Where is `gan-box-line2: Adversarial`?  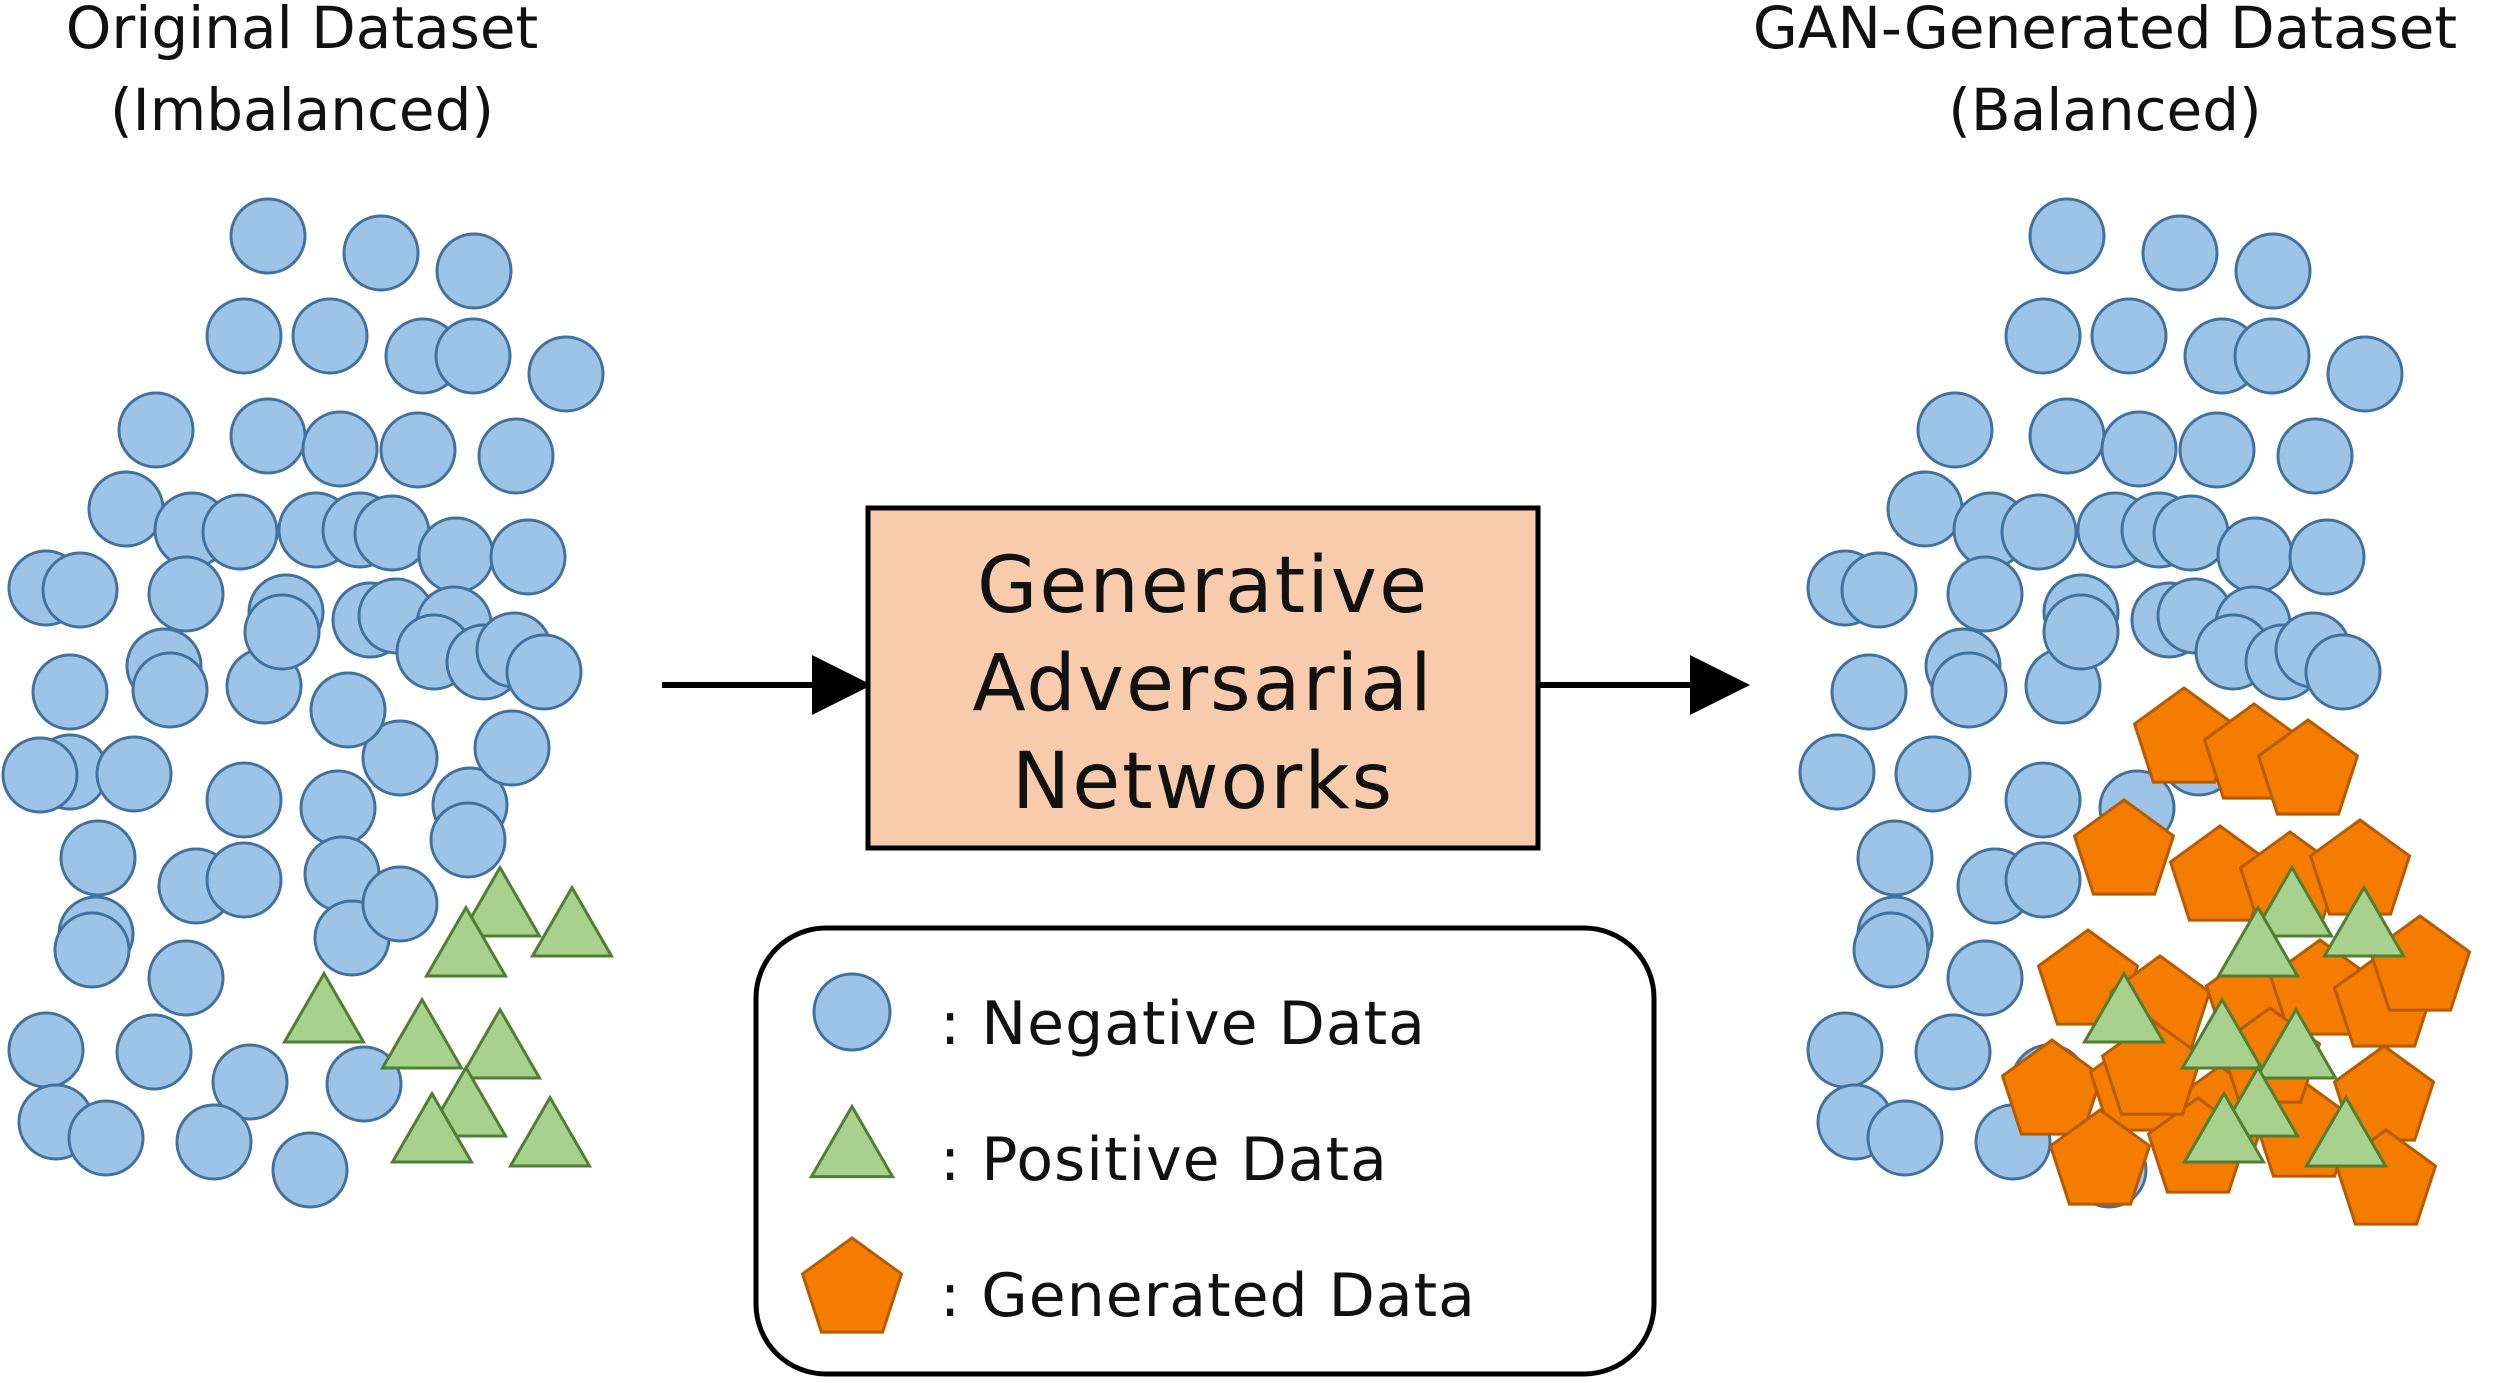
gan-box-line2: Adversarial is located at coordinates (1202, 684).